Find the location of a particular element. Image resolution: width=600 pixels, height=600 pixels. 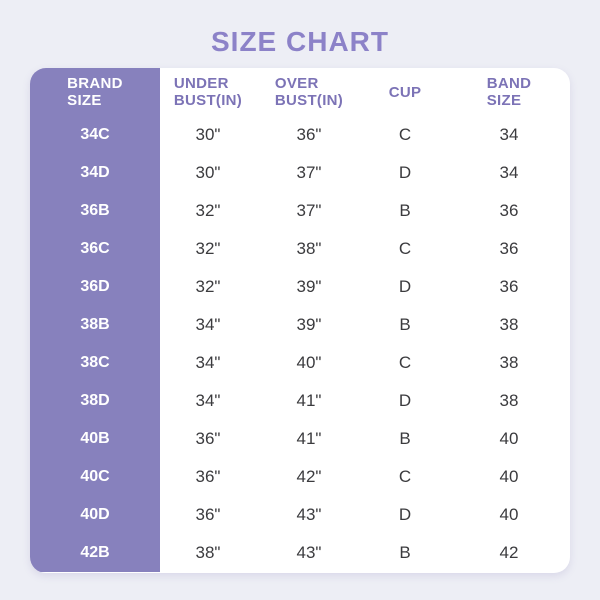

header-over-bust-label: OVER BUST(IN) is located at coordinates (309, 92).